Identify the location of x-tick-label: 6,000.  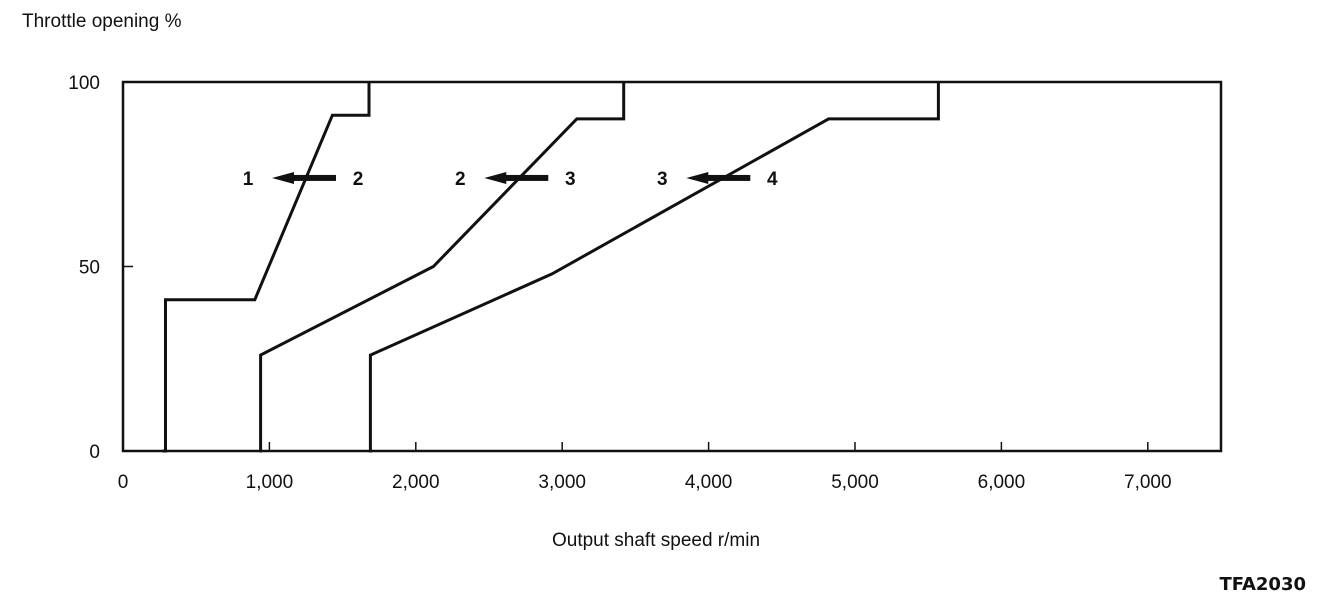
(1002, 482).